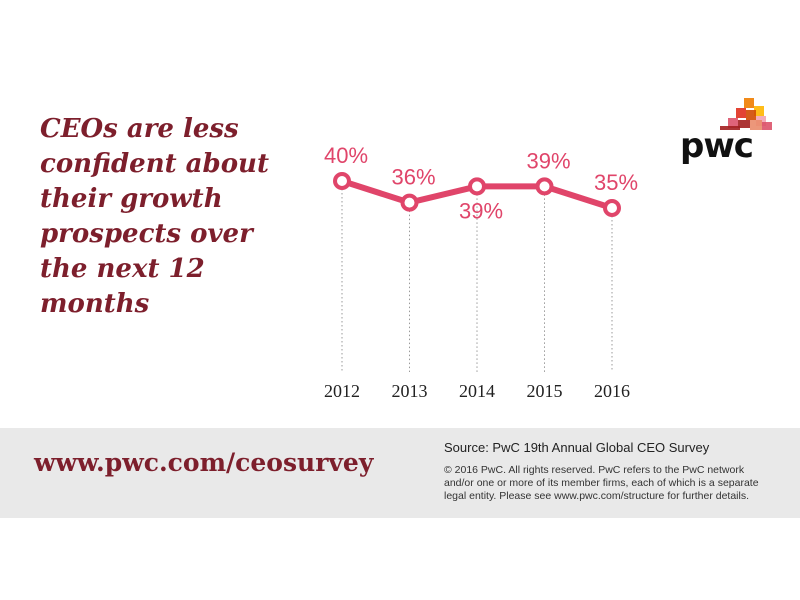  What do you see at coordinates (413, 177) in the screenshot?
I see `data-label-2013: 36%` at bounding box center [413, 177].